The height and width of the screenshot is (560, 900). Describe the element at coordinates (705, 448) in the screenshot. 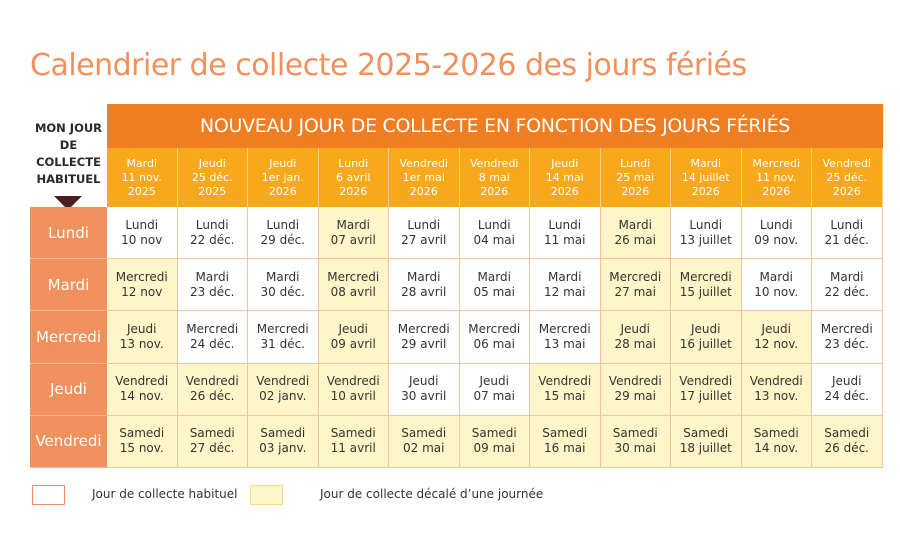

I see `cell-date: 18 juillet` at that location.